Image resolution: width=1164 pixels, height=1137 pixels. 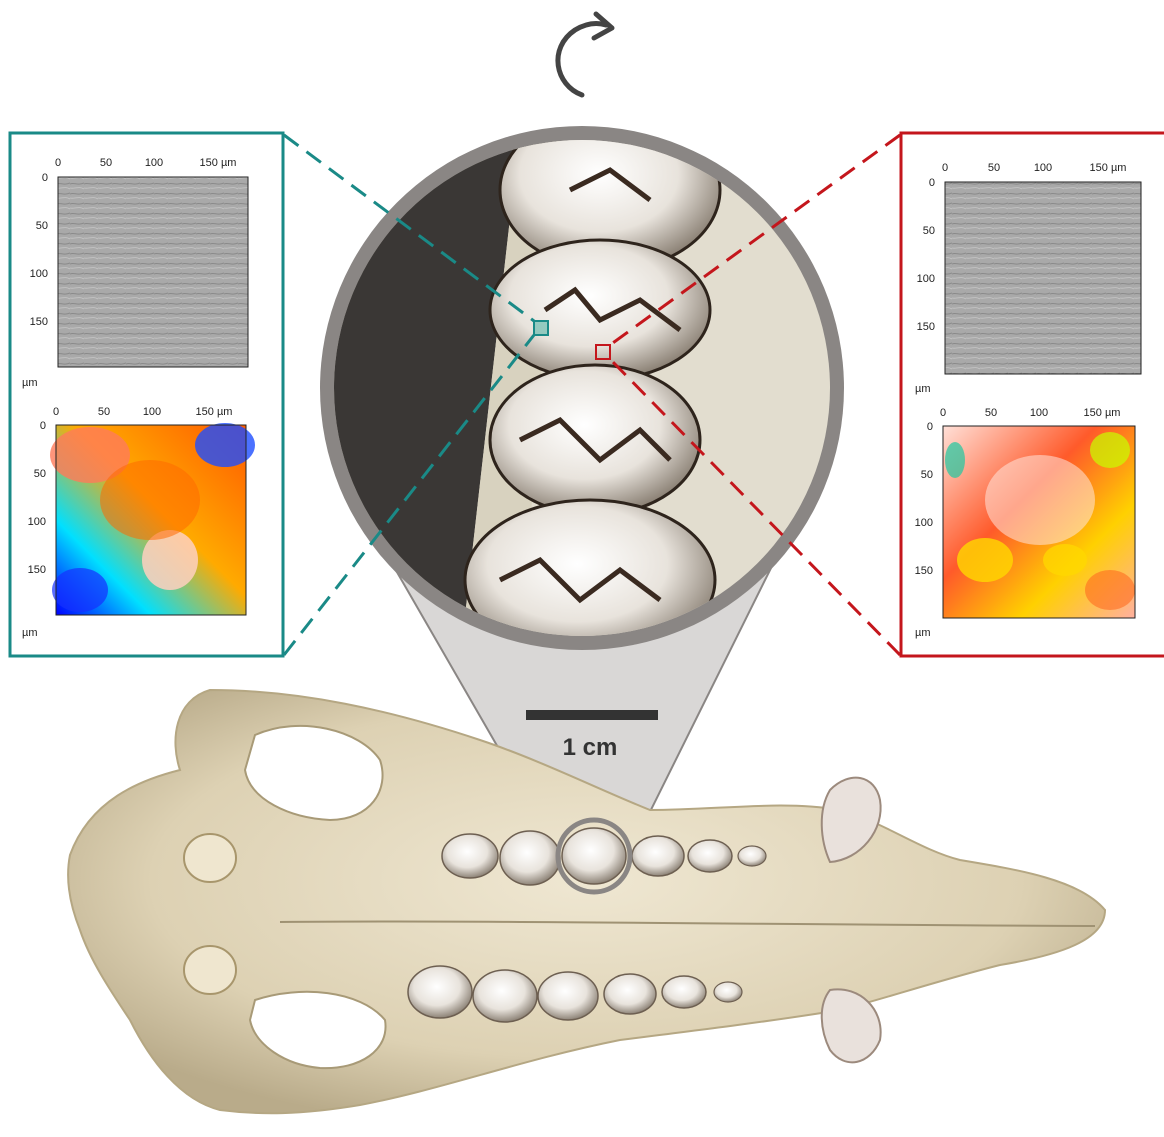 What do you see at coordinates (603, 352) in the screenshot?
I see `right-sample-marker` at bounding box center [603, 352].